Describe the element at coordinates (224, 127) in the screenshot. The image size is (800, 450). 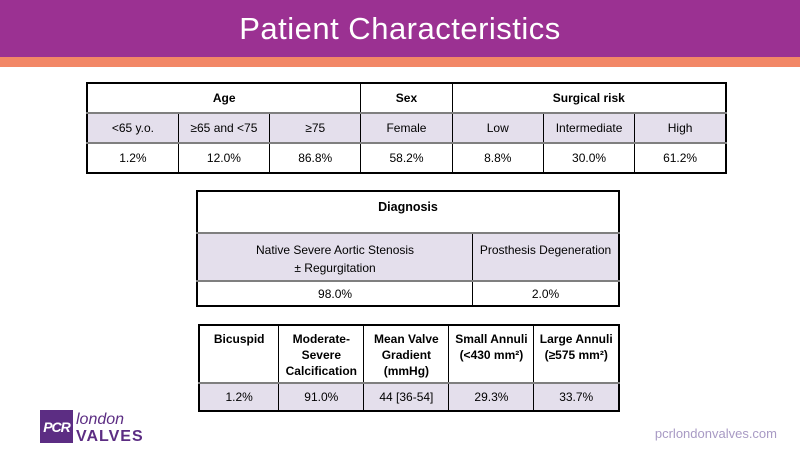
I see `category-cell: ≥65 and <75` at that location.